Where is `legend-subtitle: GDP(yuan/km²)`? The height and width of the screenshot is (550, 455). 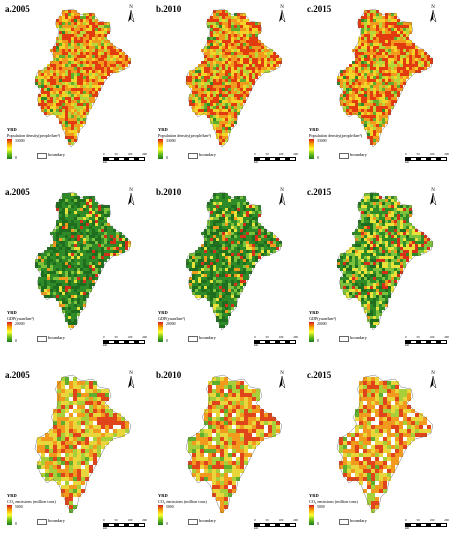 legend-subtitle: GDP(yuan/km²) is located at coordinates (323, 318).